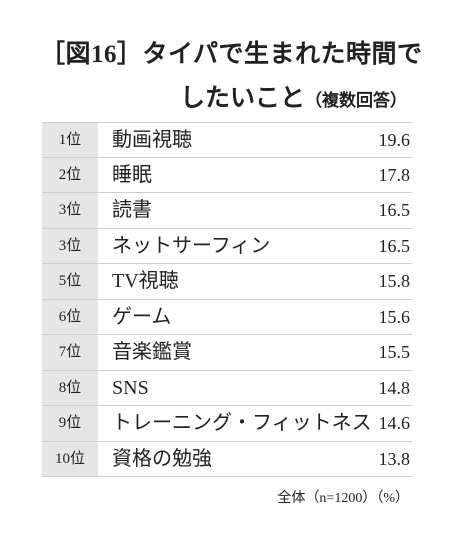  What do you see at coordinates (394, 174) in the screenshot?
I see `value: 17.8` at bounding box center [394, 174].